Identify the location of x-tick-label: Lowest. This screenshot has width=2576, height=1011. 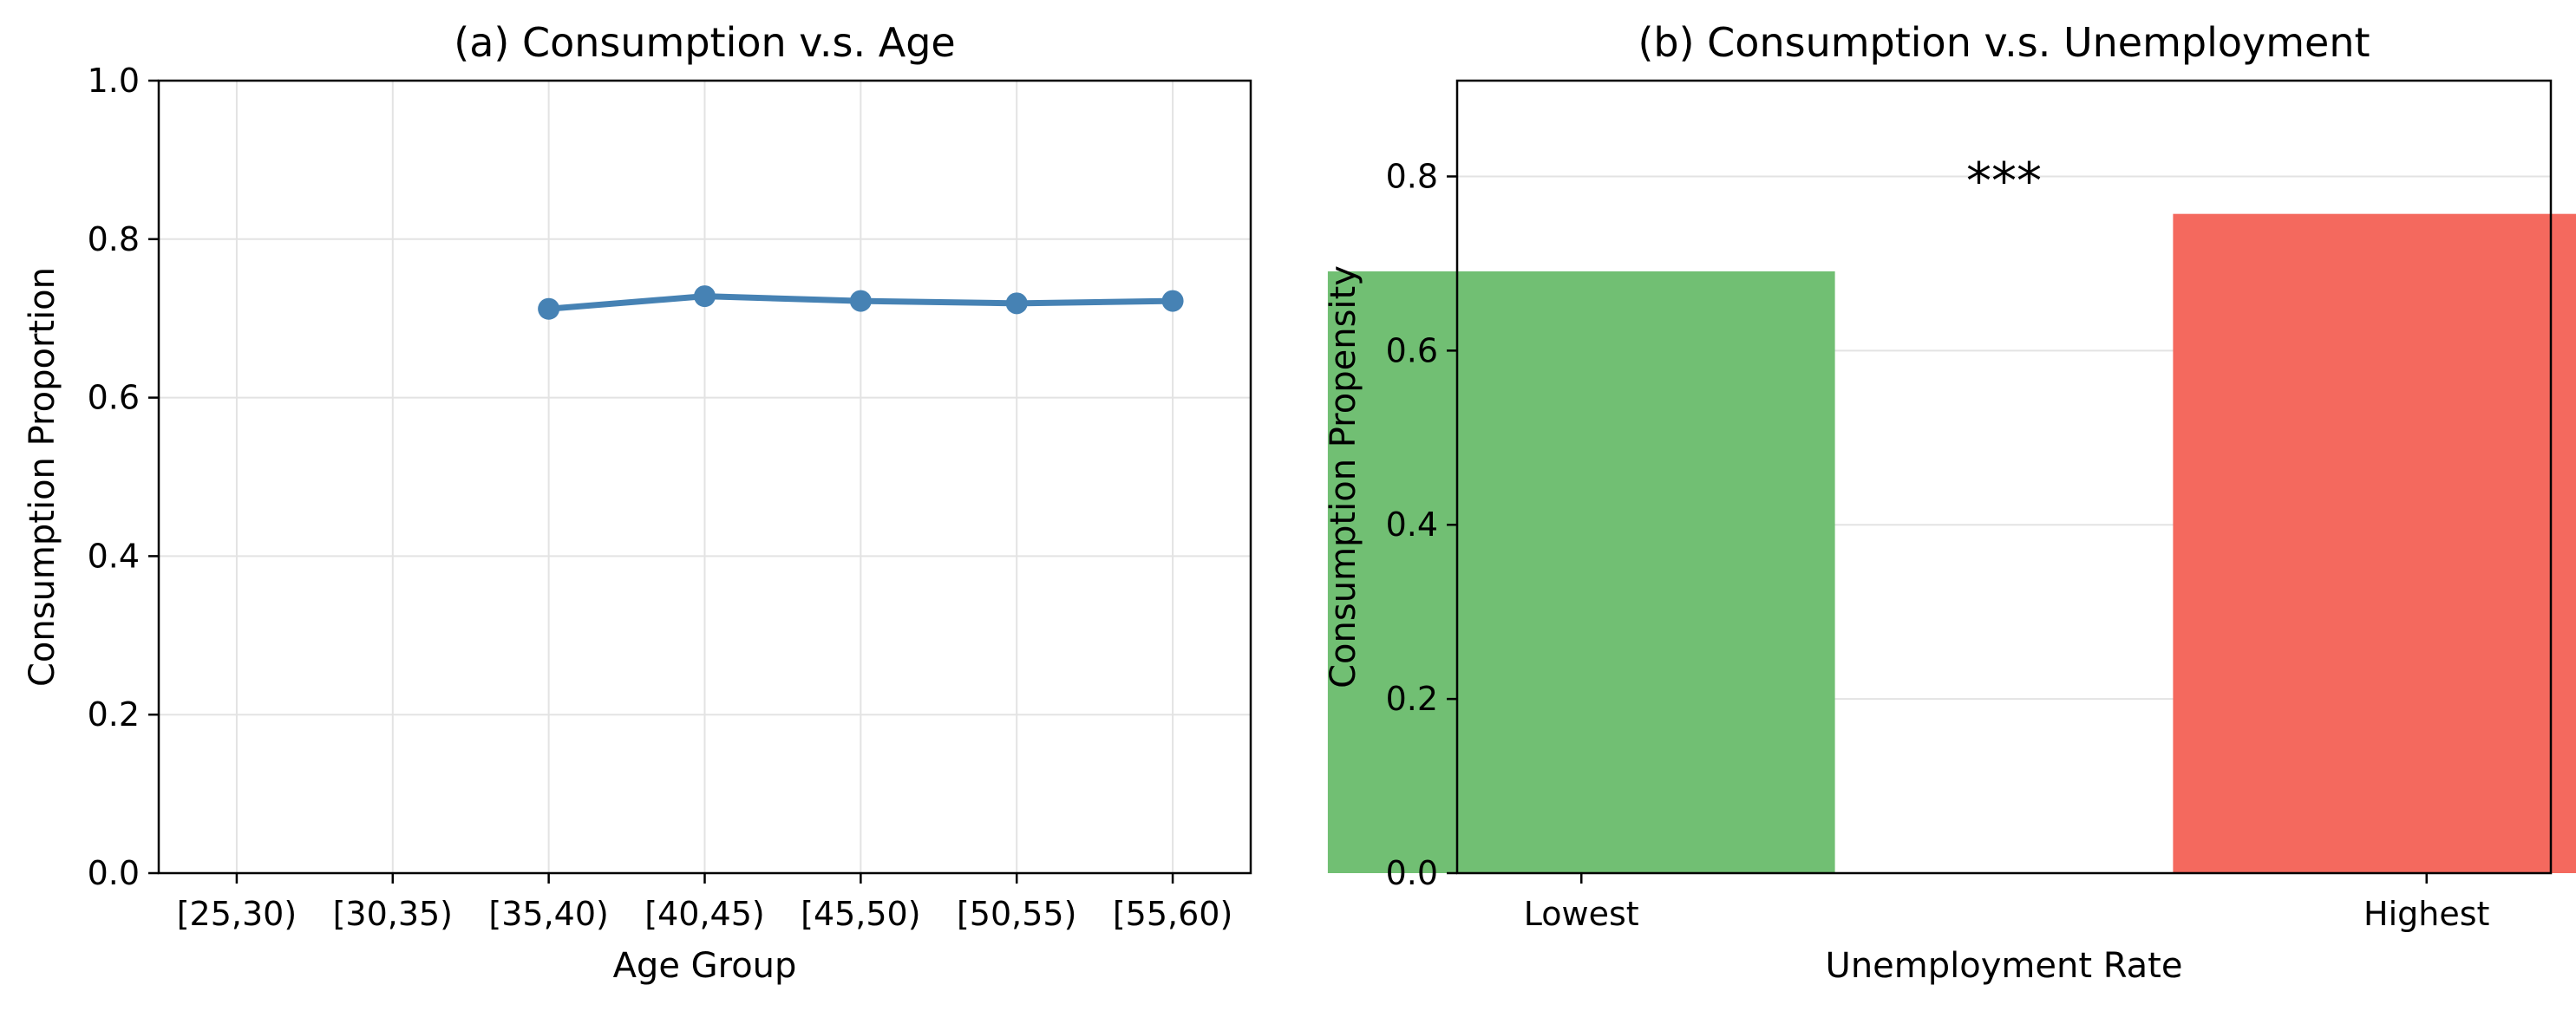
(1581, 914).